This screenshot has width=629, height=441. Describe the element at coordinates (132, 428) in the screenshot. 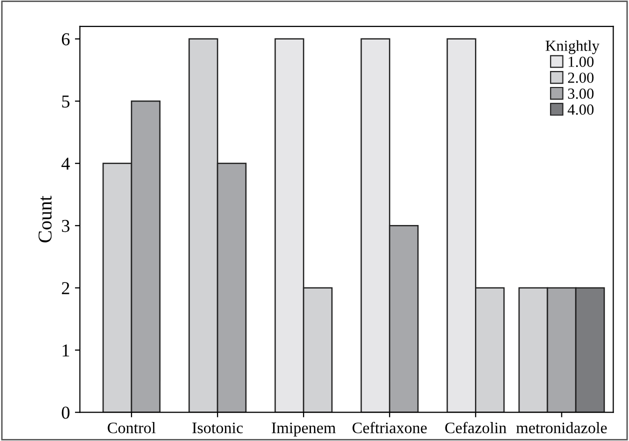

I see `x-tick-label: Control` at that location.